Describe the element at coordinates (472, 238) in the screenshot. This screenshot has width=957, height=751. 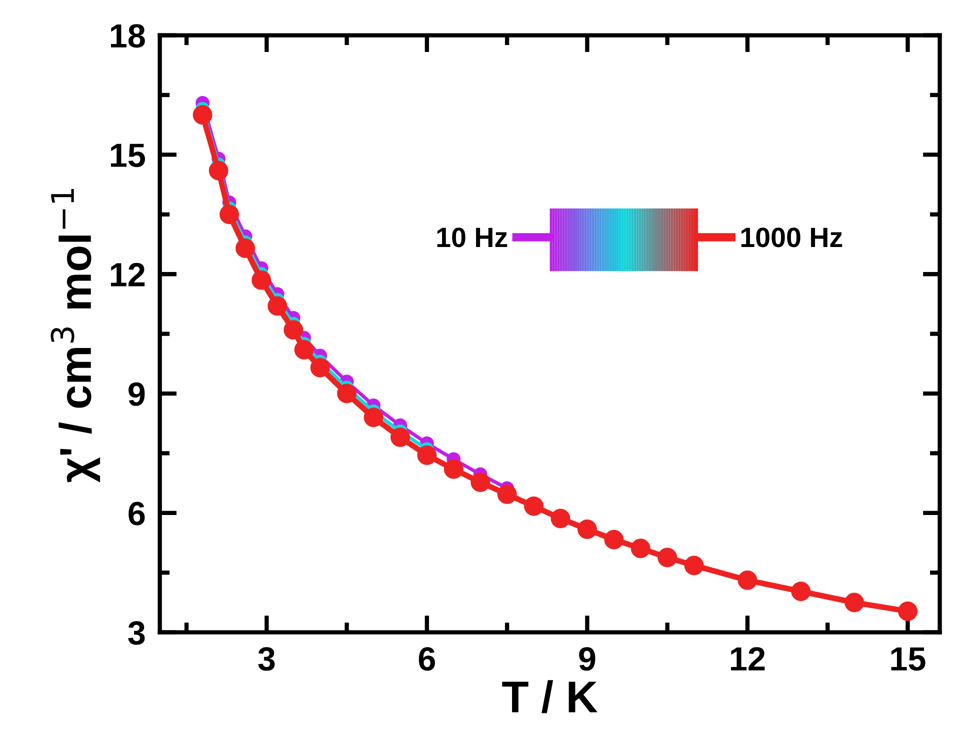
I see `legend-label: 10 Hz` at that location.